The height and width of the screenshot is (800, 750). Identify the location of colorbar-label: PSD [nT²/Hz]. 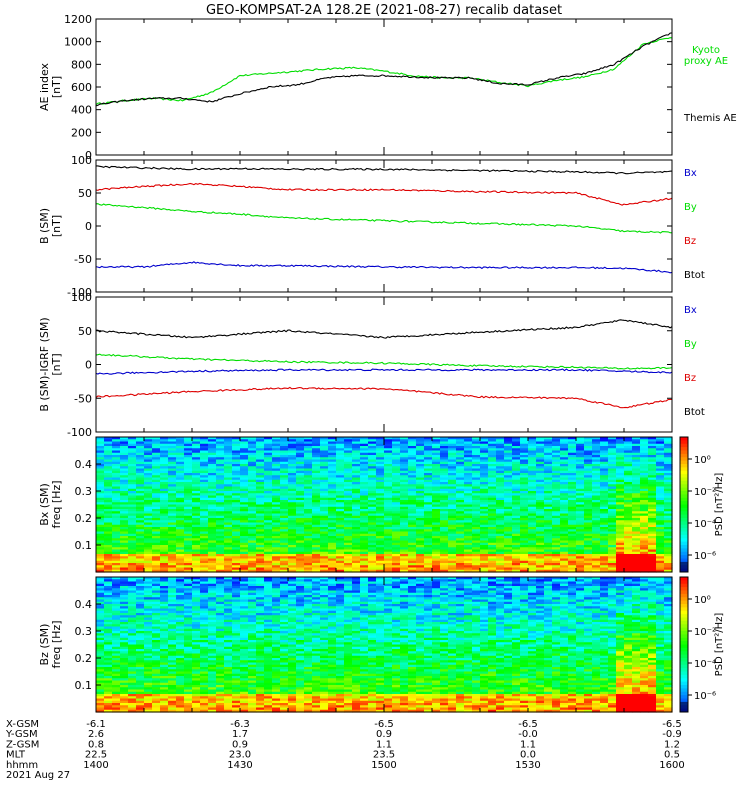
(719, 505).